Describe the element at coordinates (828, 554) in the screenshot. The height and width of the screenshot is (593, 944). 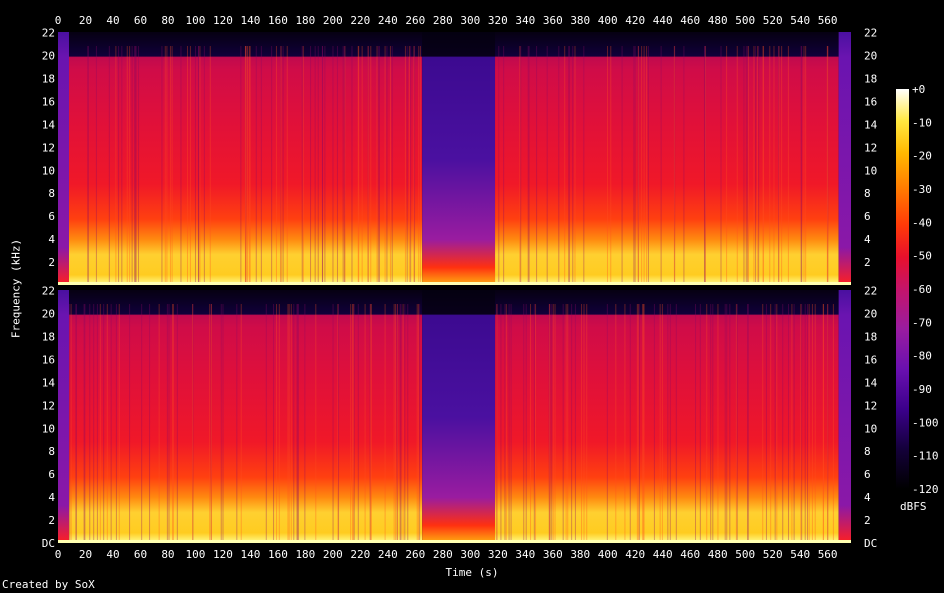
I see `x-tick-label-bottom: 560` at that location.